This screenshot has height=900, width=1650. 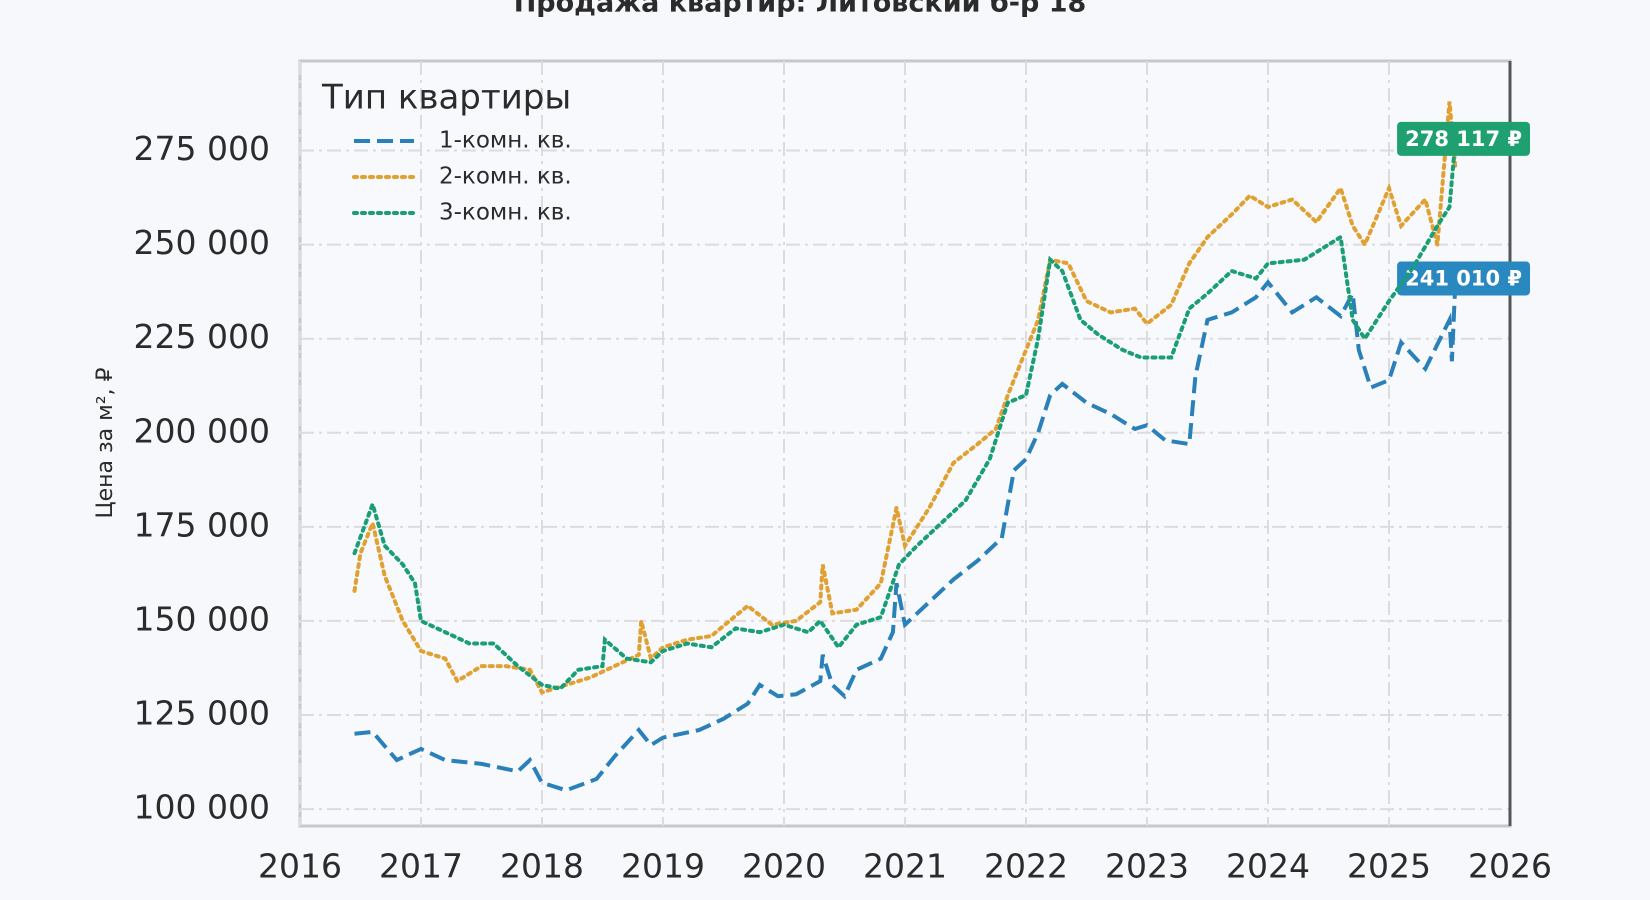 What do you see at coordinates (505, 141) in the screenshot?
I see `legend-label: 1-комн. кв.` at bounding box center [505, 141].